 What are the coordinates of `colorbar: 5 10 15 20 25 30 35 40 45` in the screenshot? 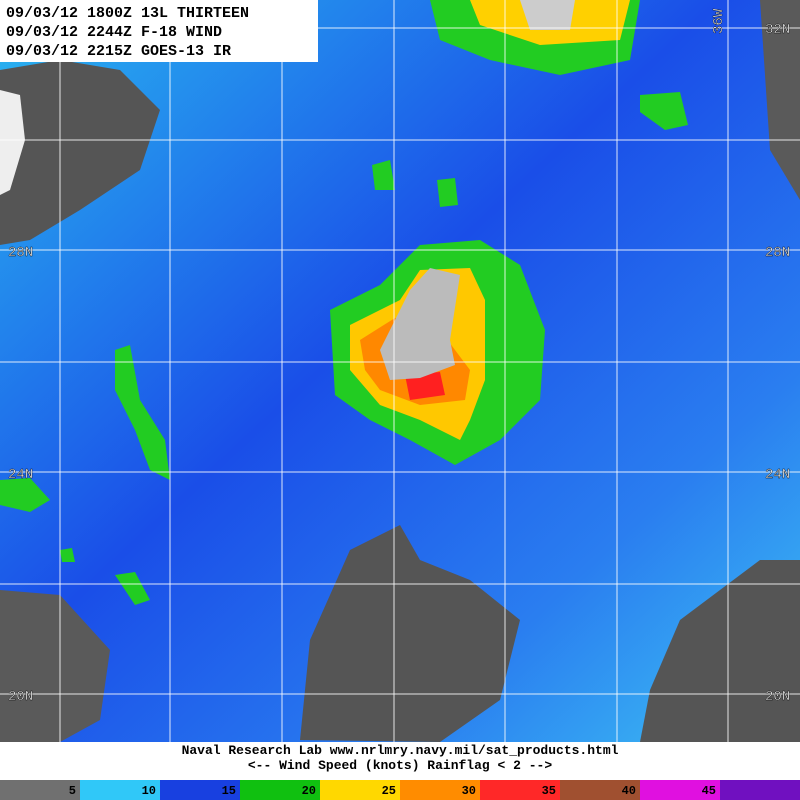 It's located at (400, 790).